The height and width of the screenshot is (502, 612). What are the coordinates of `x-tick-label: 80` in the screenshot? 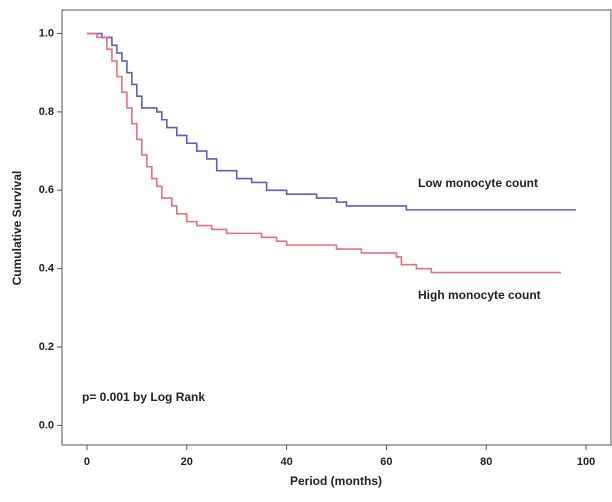 It's located at (486, 462).